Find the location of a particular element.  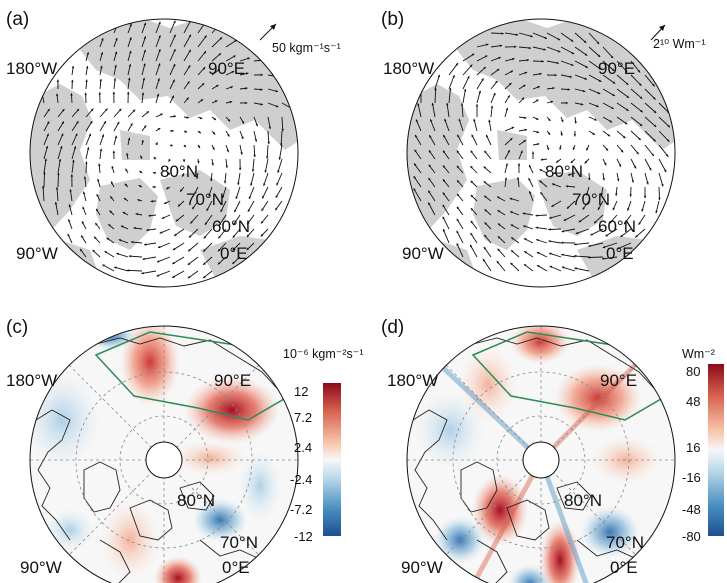

panel-d-lon-0e: 0°E is located at coordinates (624, 567).